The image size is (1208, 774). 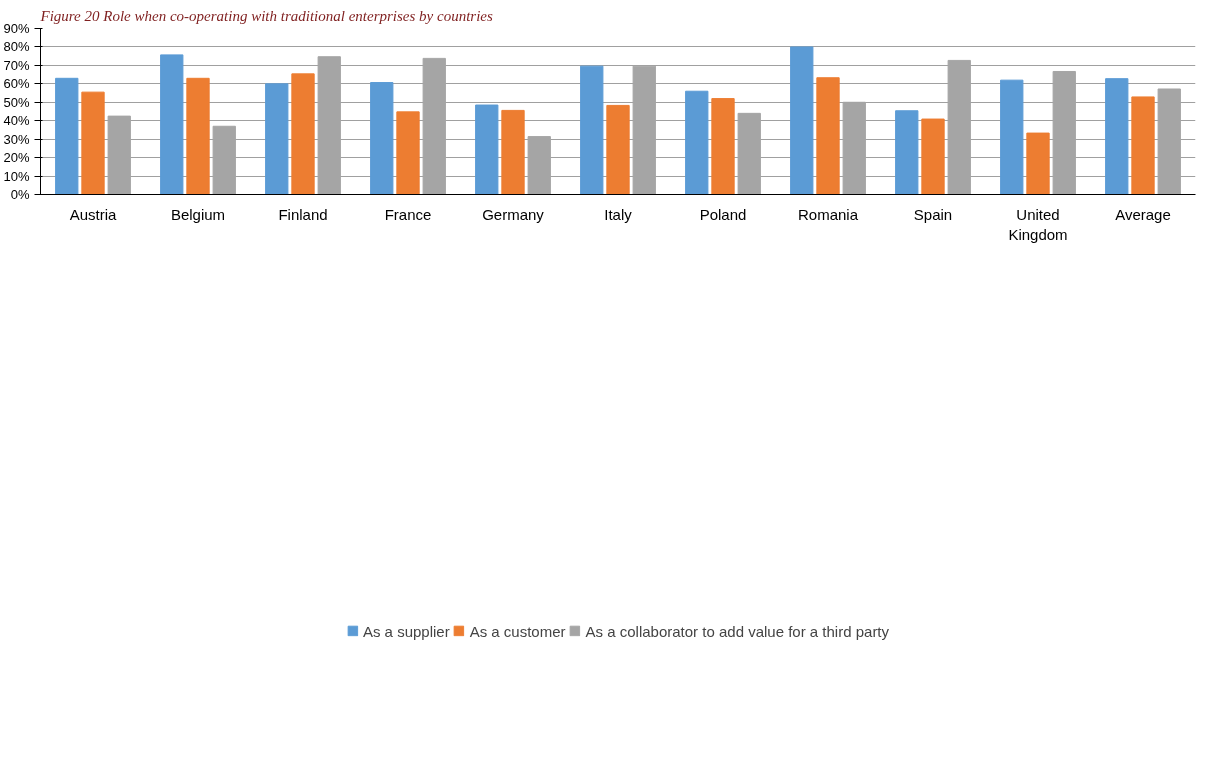 What do you see at coordinates (618, 214) in the screenshot?
I see `x-tick-label: Italy` at bounding box center [618, 214].